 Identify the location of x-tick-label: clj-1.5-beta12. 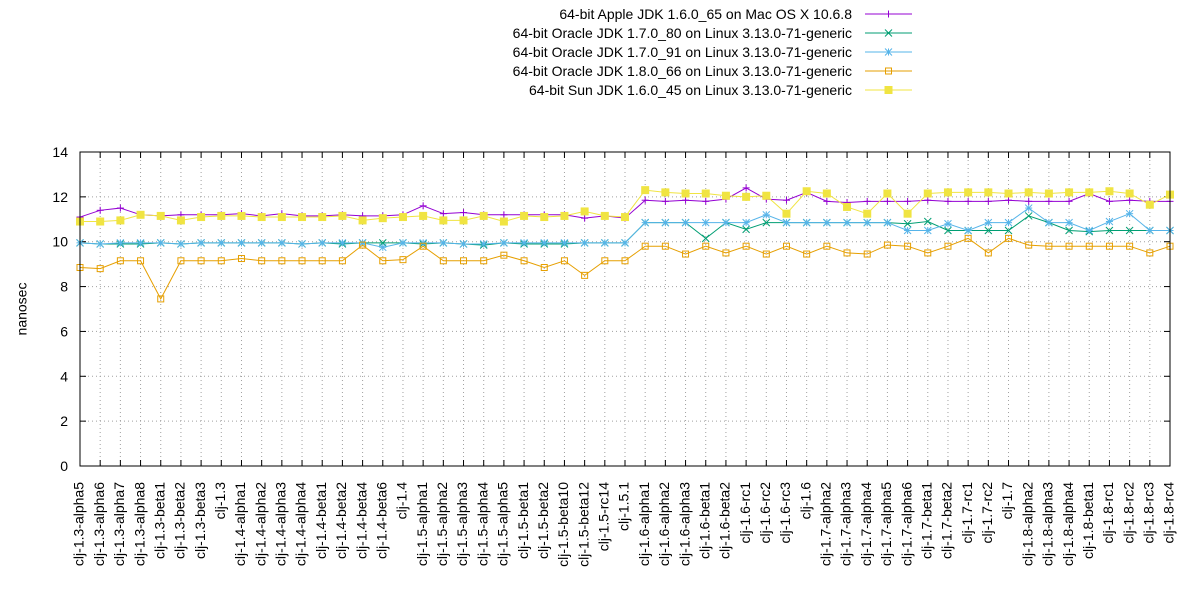
(583, 524).